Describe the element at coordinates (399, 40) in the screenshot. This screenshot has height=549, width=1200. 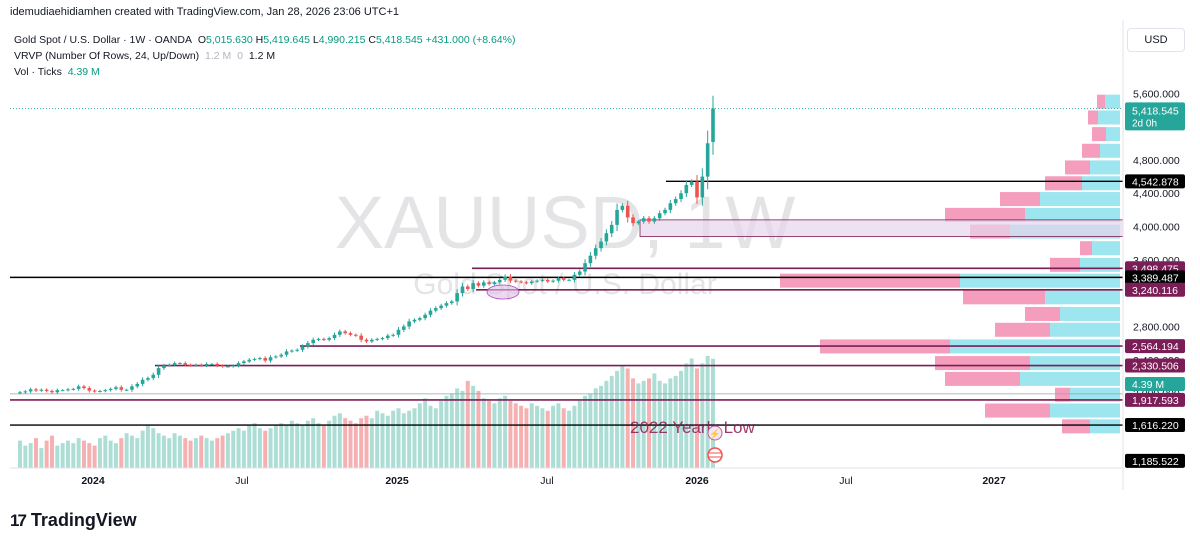
I see `legend-close: 5,418.545` at that location.